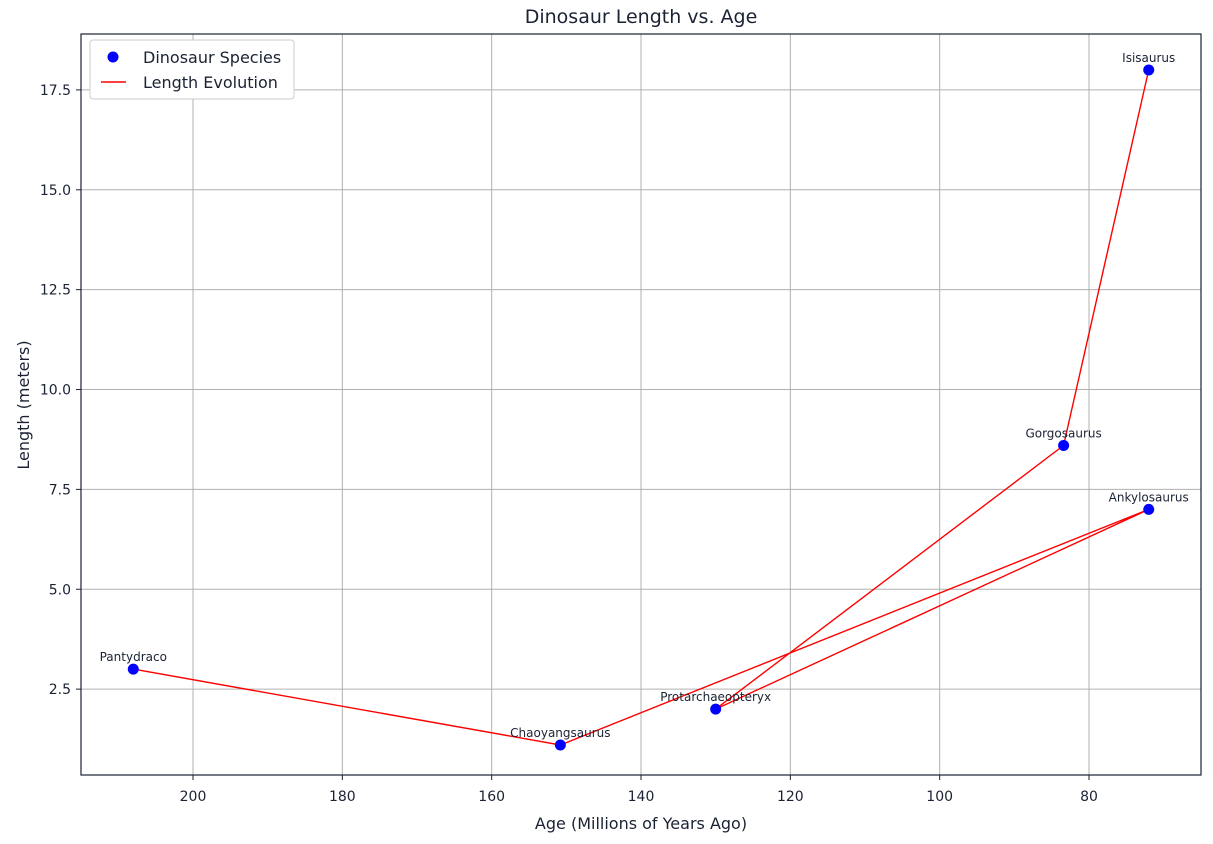  I want to click on x-tick-label: 200, so click(193, 797).